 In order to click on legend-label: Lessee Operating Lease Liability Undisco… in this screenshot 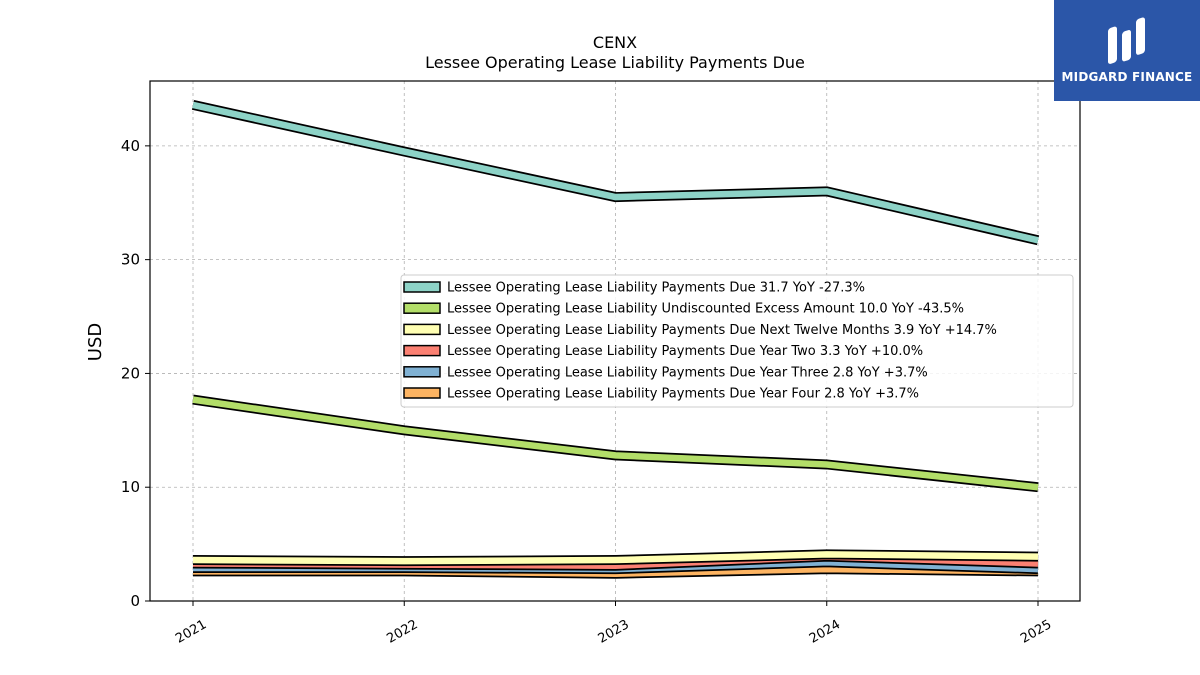, I will do `click(705, 309)`.